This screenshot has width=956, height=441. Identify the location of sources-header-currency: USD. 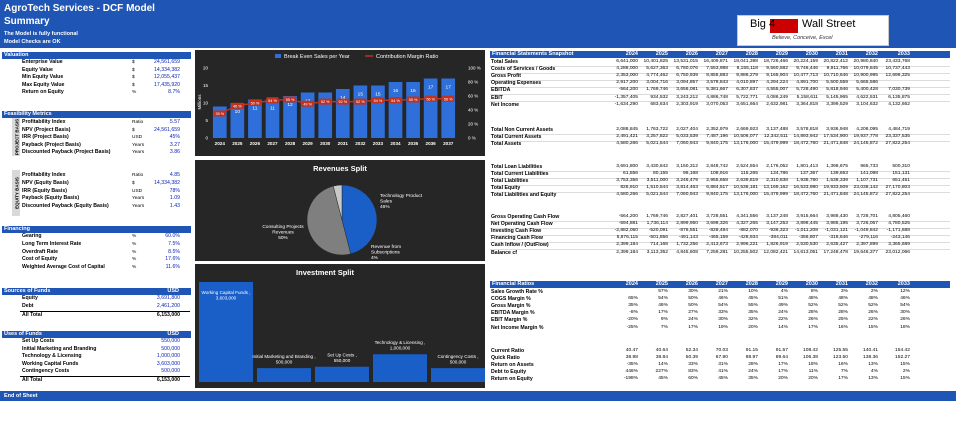
(173, 291).